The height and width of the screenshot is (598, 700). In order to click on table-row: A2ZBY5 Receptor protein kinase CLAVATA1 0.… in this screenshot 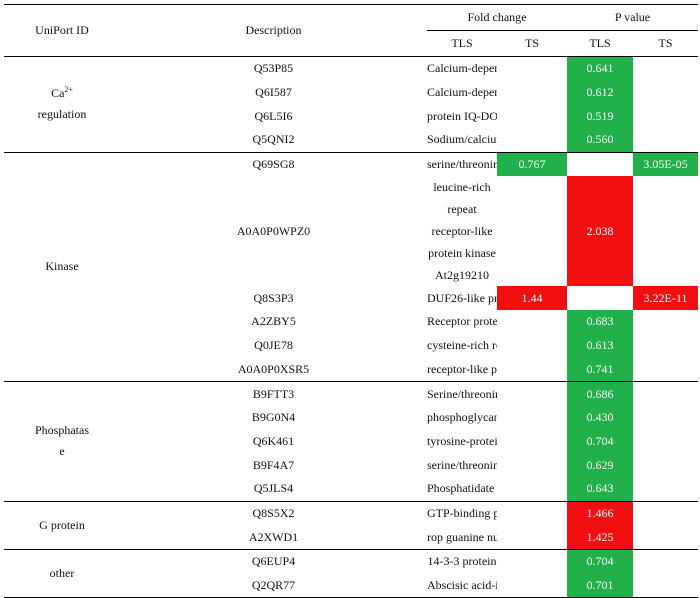, I will do `click(351, 322)`.